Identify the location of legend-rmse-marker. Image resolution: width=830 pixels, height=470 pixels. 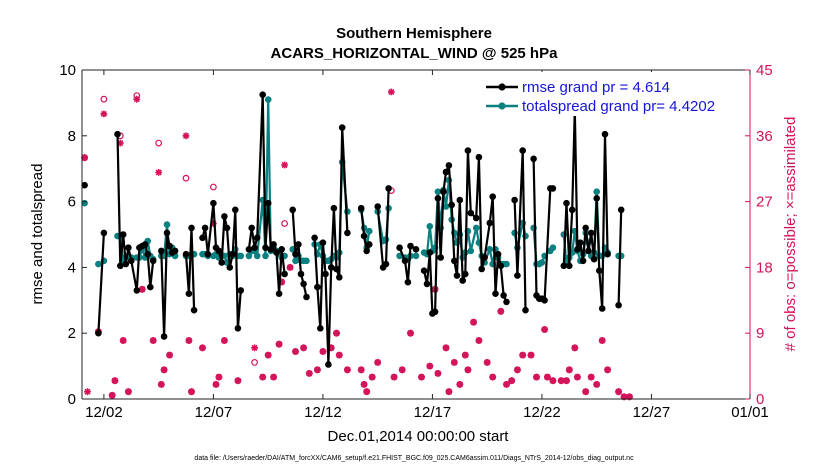
(502, 87).